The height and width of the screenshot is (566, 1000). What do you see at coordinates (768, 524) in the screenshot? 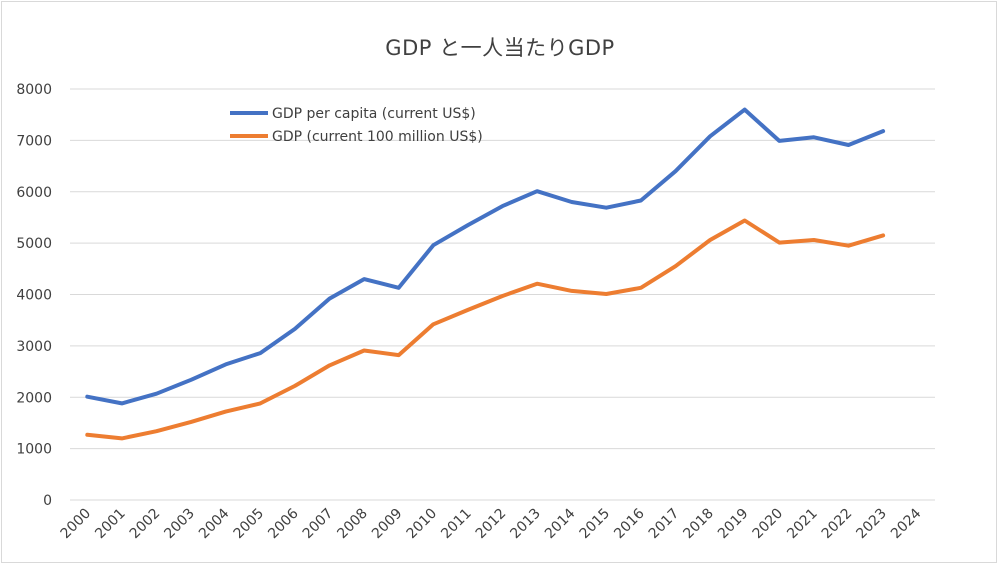
I see `x-tick-label: 2020` at bounding box center [768, 524].